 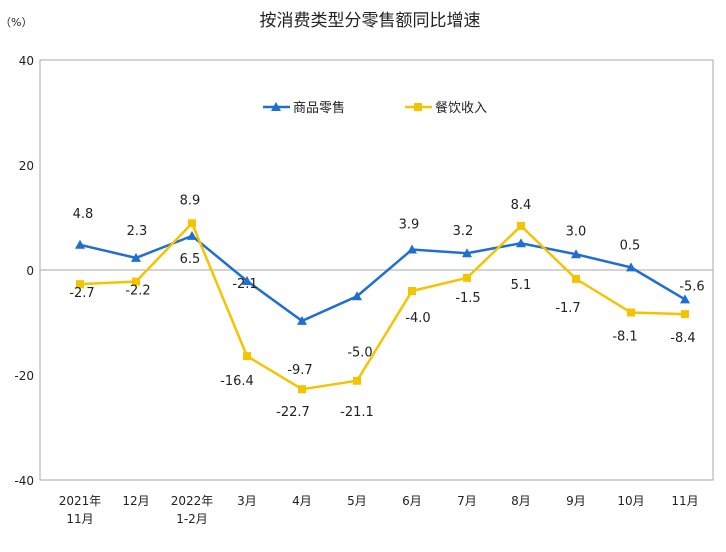 I want to click on data-label: 3.0, so click(x=576, y=231).